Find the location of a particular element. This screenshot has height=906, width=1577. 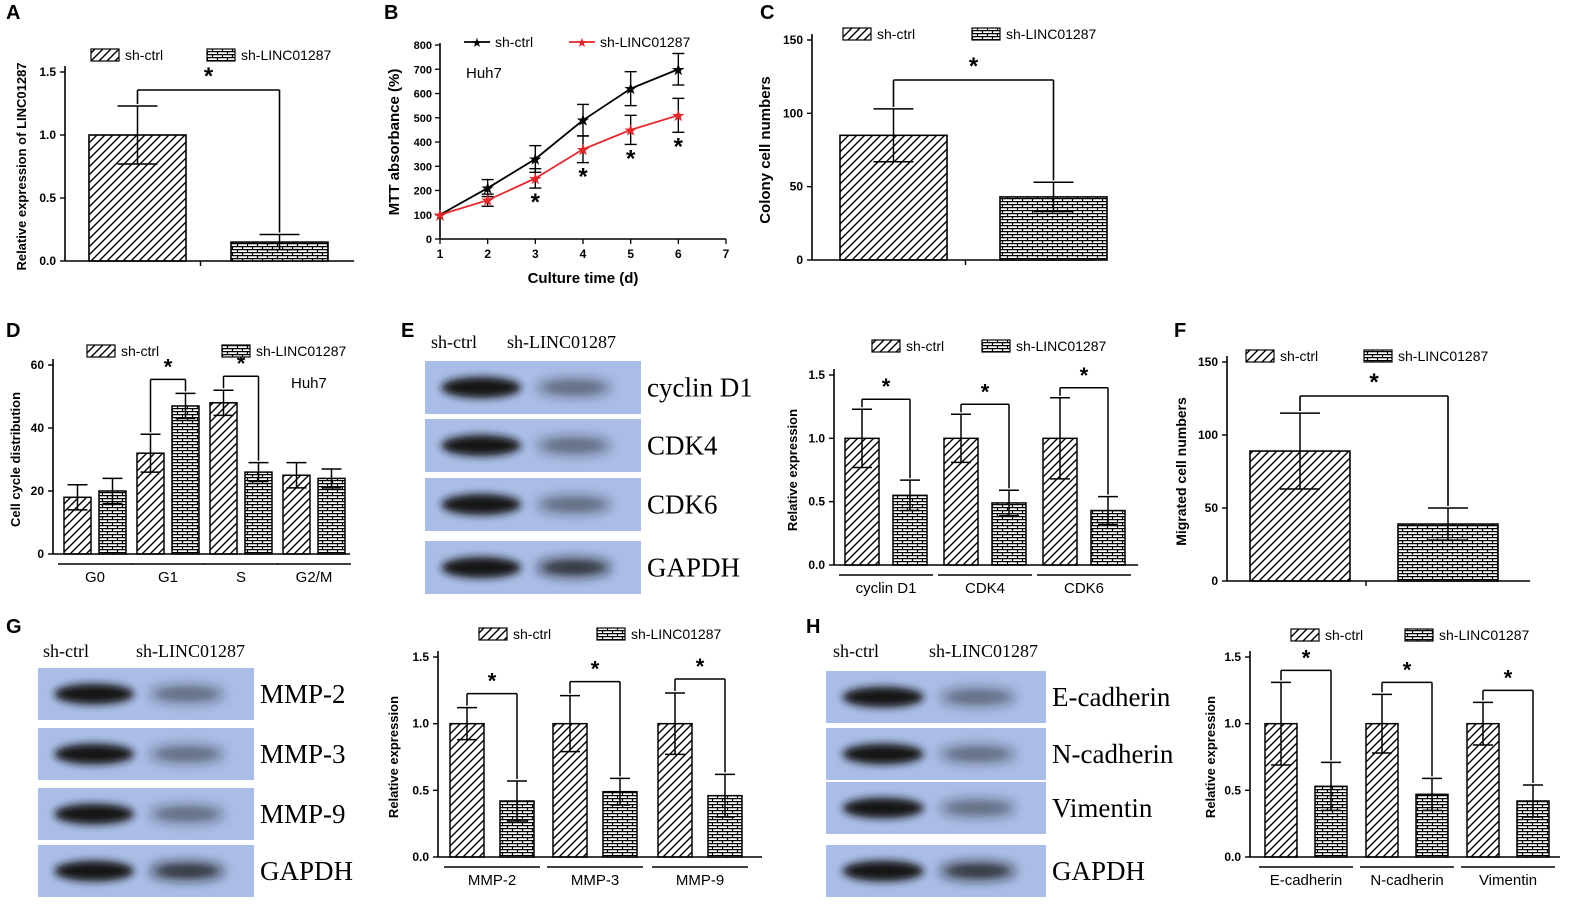

cell-line-label: Huh7 is located at coordinates (484, 73).